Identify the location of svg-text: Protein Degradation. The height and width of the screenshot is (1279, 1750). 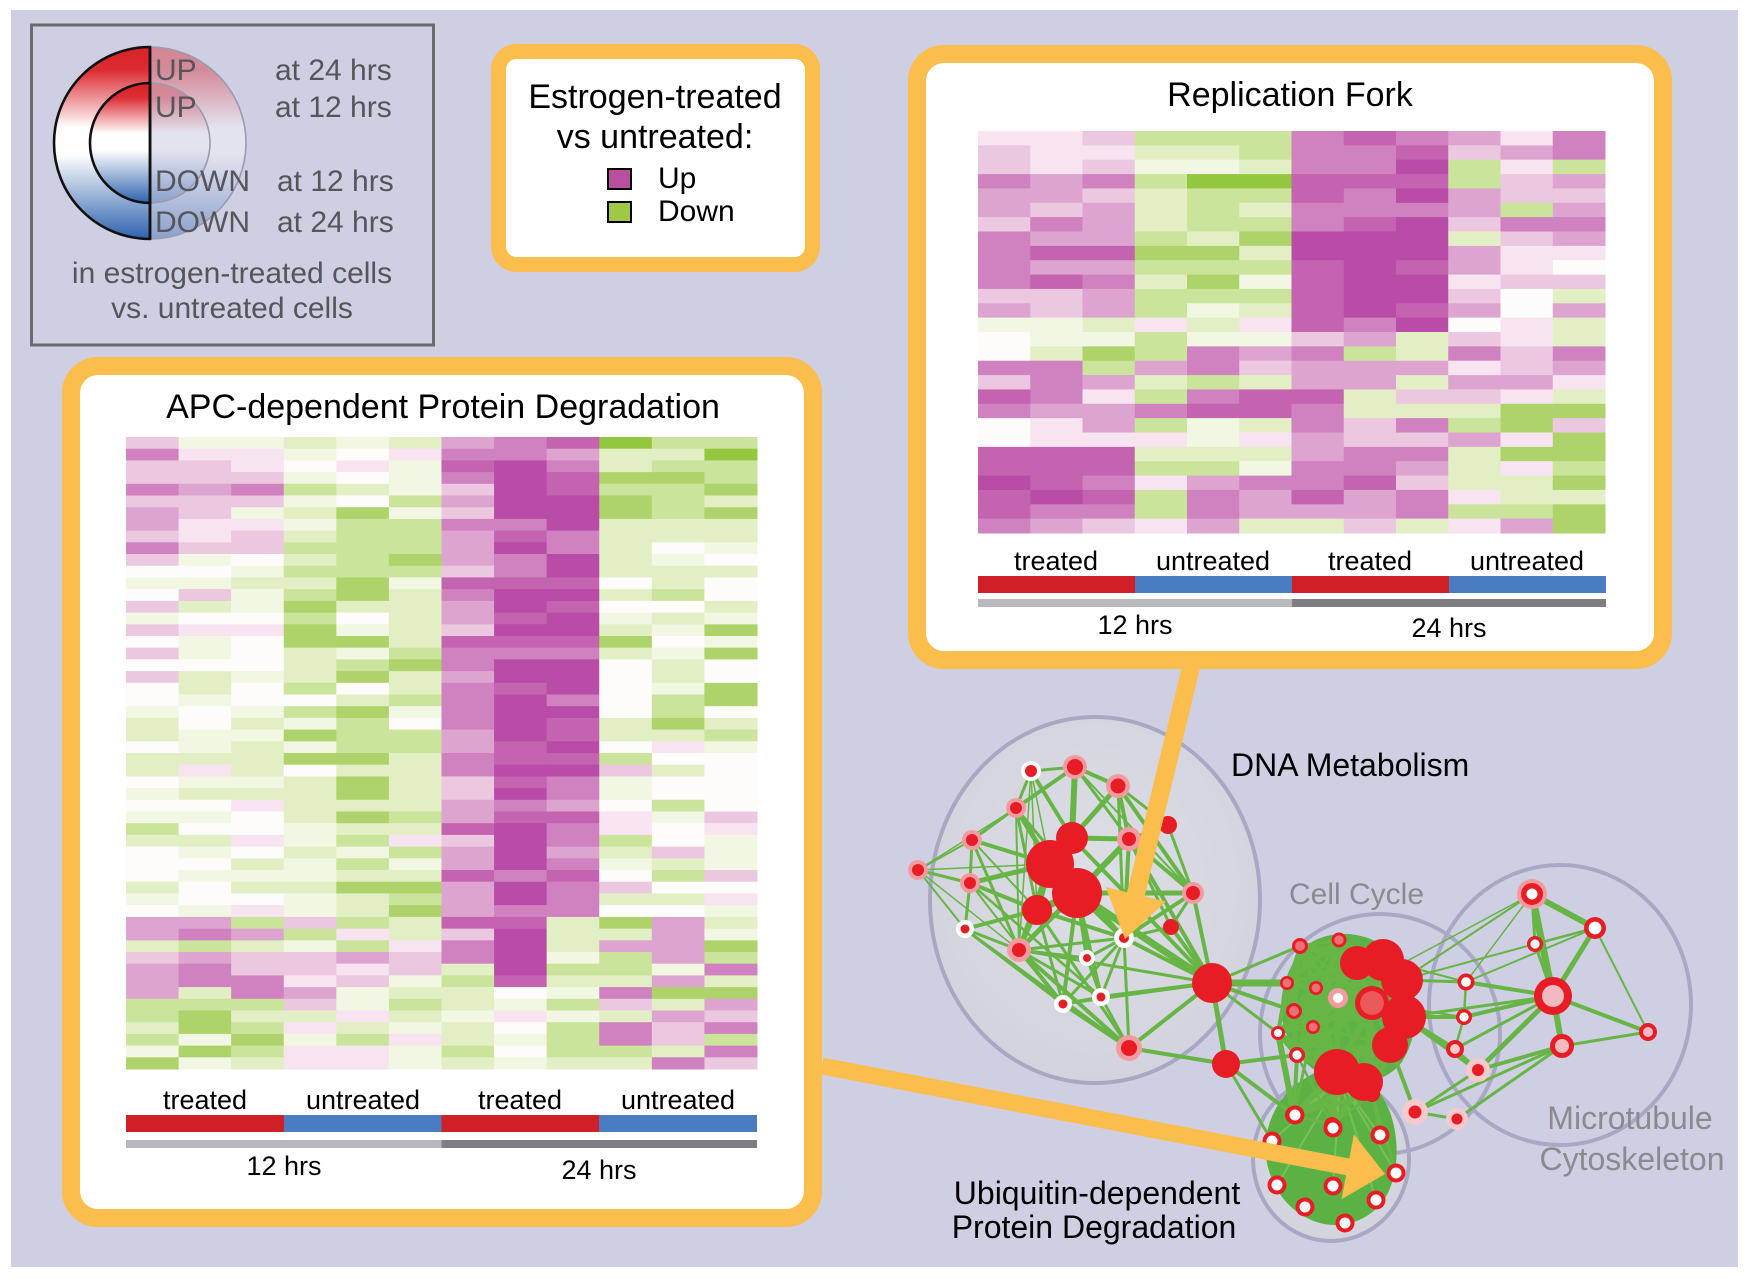
(1094, 1227).